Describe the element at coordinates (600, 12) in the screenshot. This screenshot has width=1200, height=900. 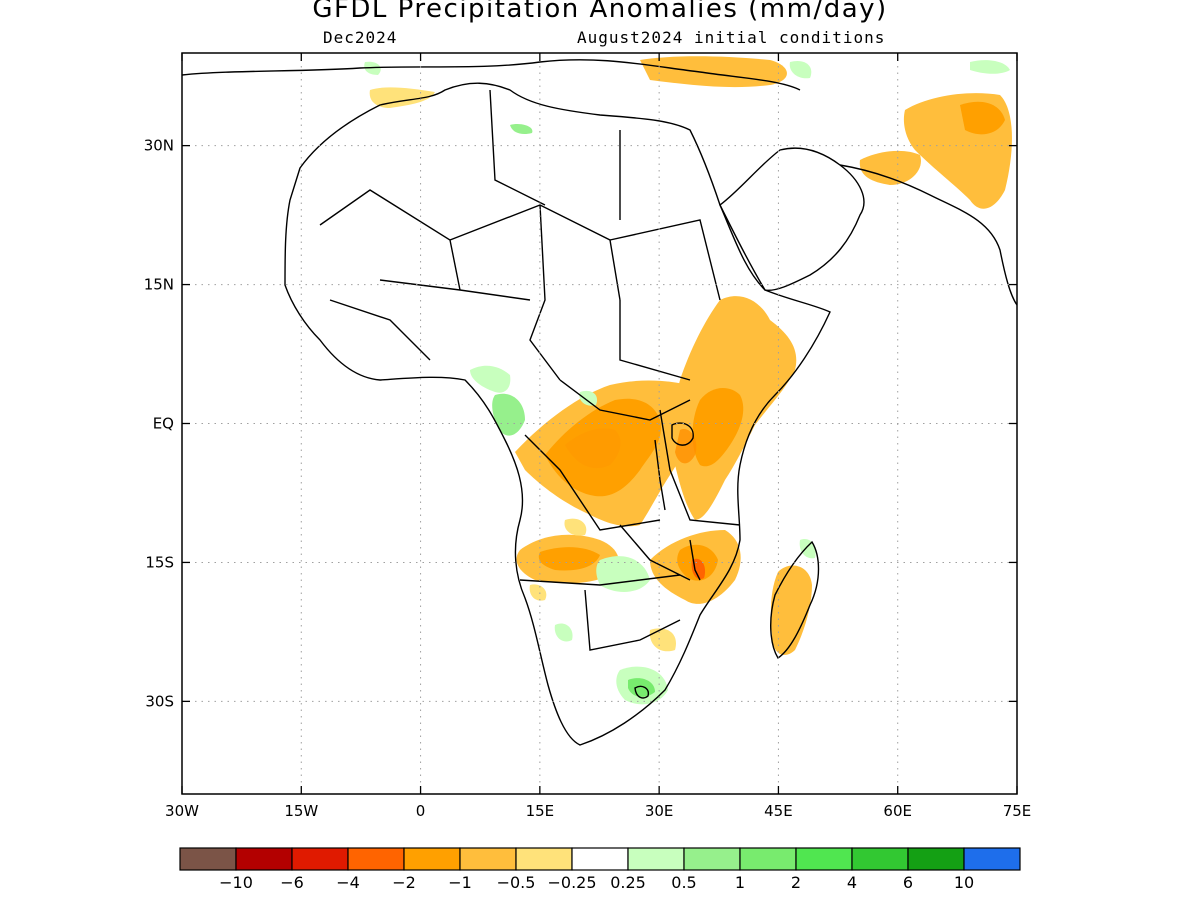
I see `map-title: GFDL Precipitation Anomalies (mm/day)` at that location.